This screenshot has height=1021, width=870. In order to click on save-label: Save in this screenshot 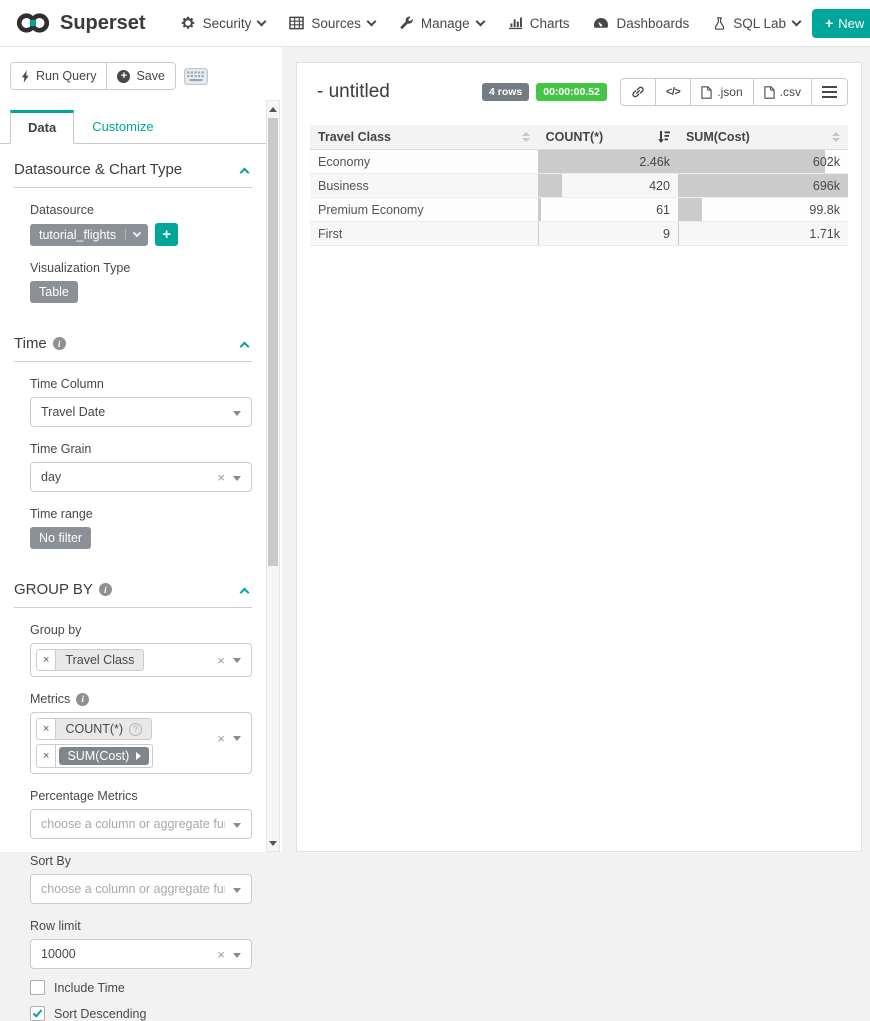, I will do `click(150, 76)`.